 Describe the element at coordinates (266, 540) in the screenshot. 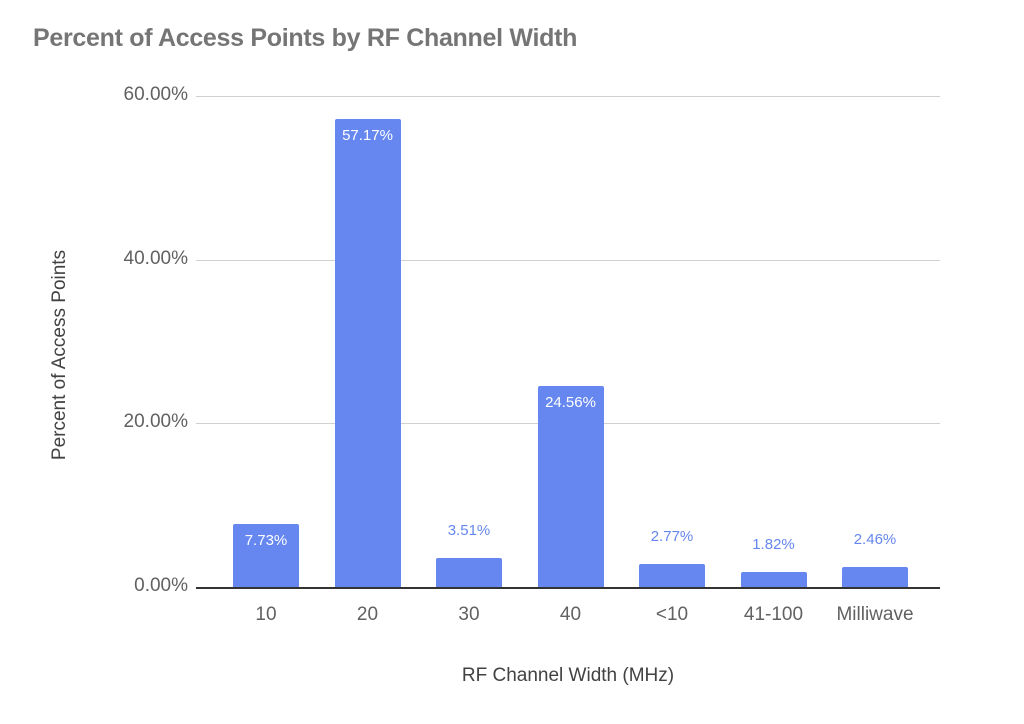

I see `data-label: 7.73%` at that location.